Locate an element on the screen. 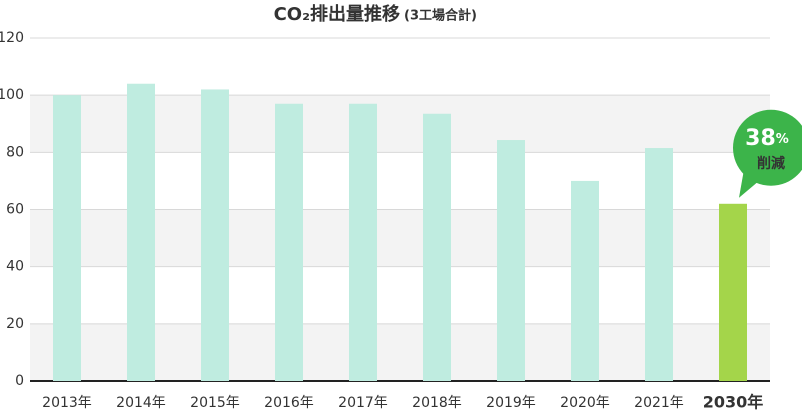 The height and width of the screenshot is (411, 802). x-tick-label: 2013年 is located at coordinates (67, 403).